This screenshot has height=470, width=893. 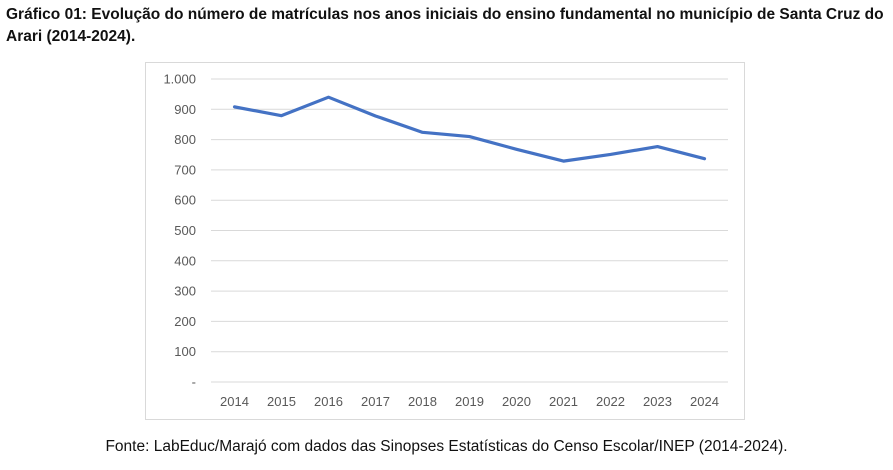 What do you see at coordinates (469, 401) in the screenshot?
I see `x-tick-label: 2019` at bounding box center [469, 401].